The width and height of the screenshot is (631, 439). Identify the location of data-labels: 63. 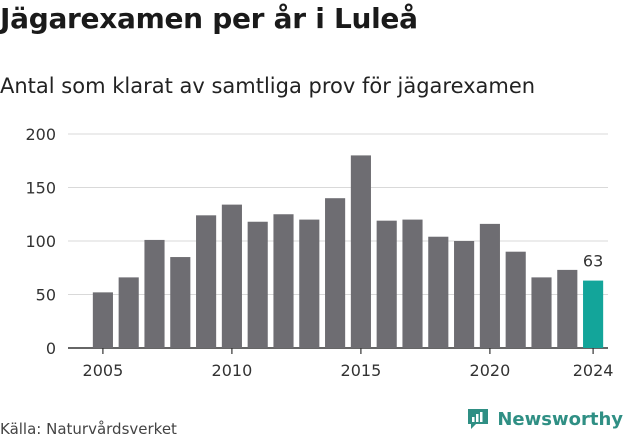
(593, 261).